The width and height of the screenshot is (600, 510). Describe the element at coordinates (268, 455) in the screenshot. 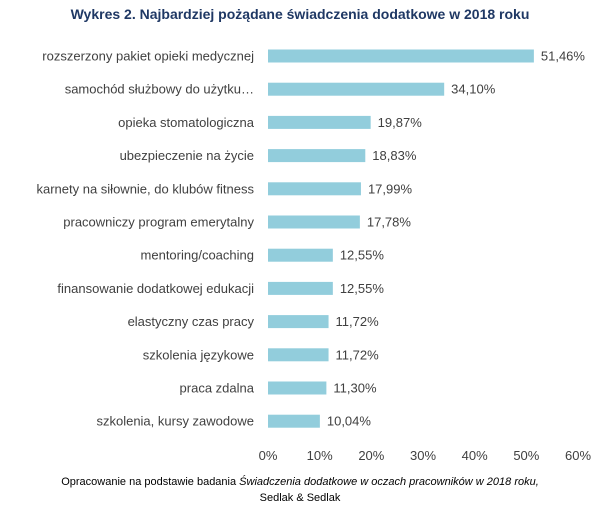

I see `x-tick-label: 0%` at that location.